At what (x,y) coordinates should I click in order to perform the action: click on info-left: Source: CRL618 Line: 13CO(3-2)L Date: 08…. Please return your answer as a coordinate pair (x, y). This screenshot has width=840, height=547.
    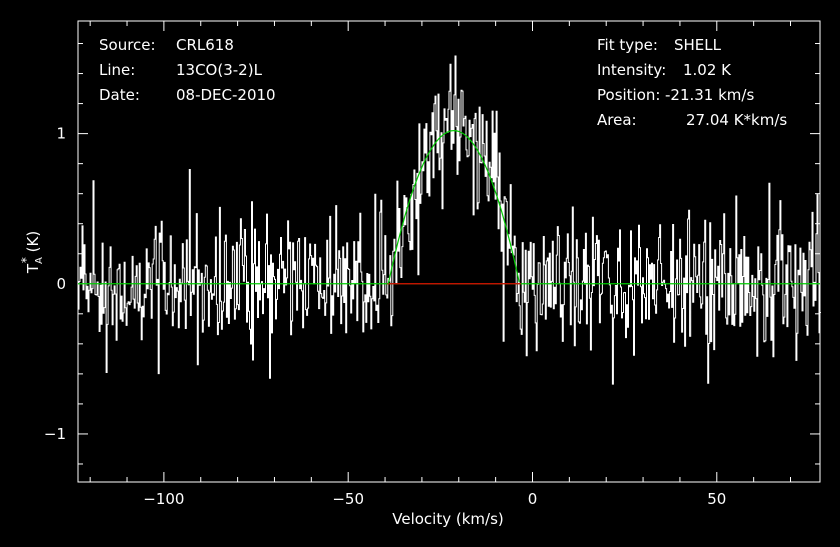
    Looking at the image, I should click on (187, 70).